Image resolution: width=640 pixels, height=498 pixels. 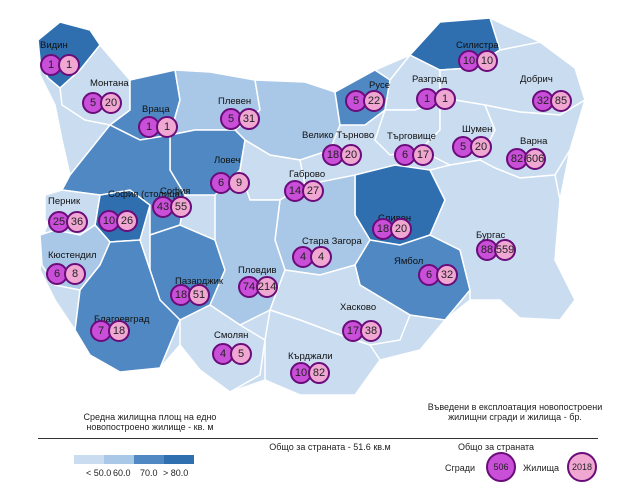 What do you see at coordinates (64, 201) in the screenshot?
I see `region-label: Перник` at bounding box center [64, 201].